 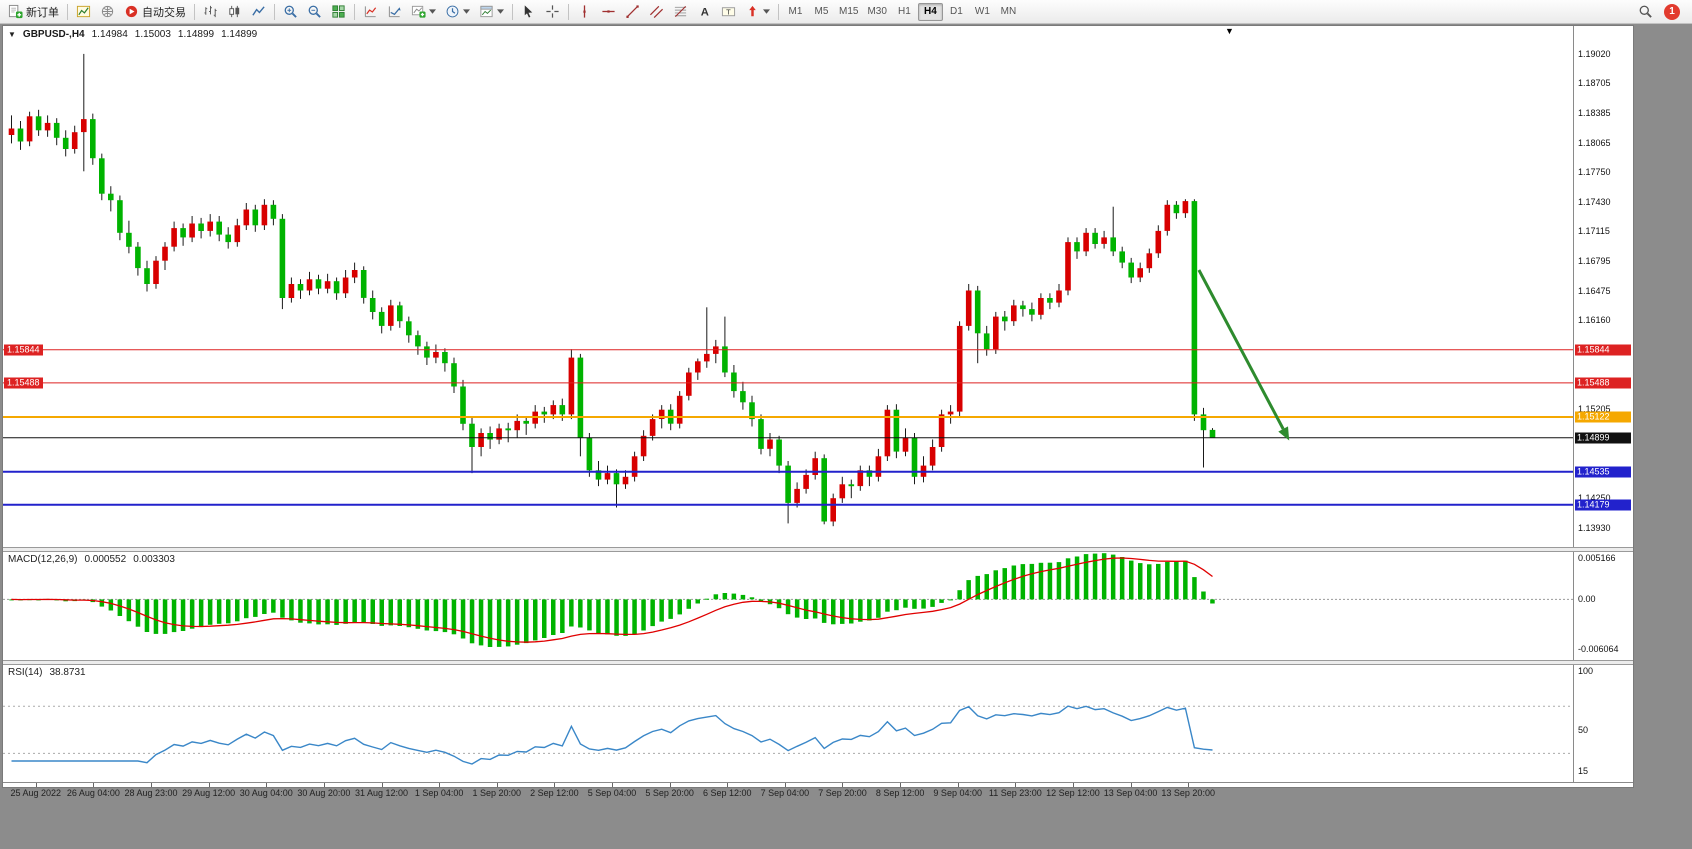 I want to click on one-click-trading-toggle: ▼, so click(x=12, y=34).